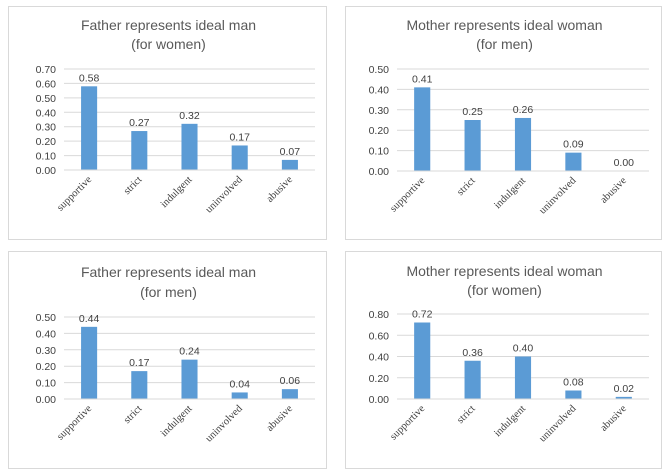  I want to click on chart-mother-women-bar-indulgent, so click(523, 377).